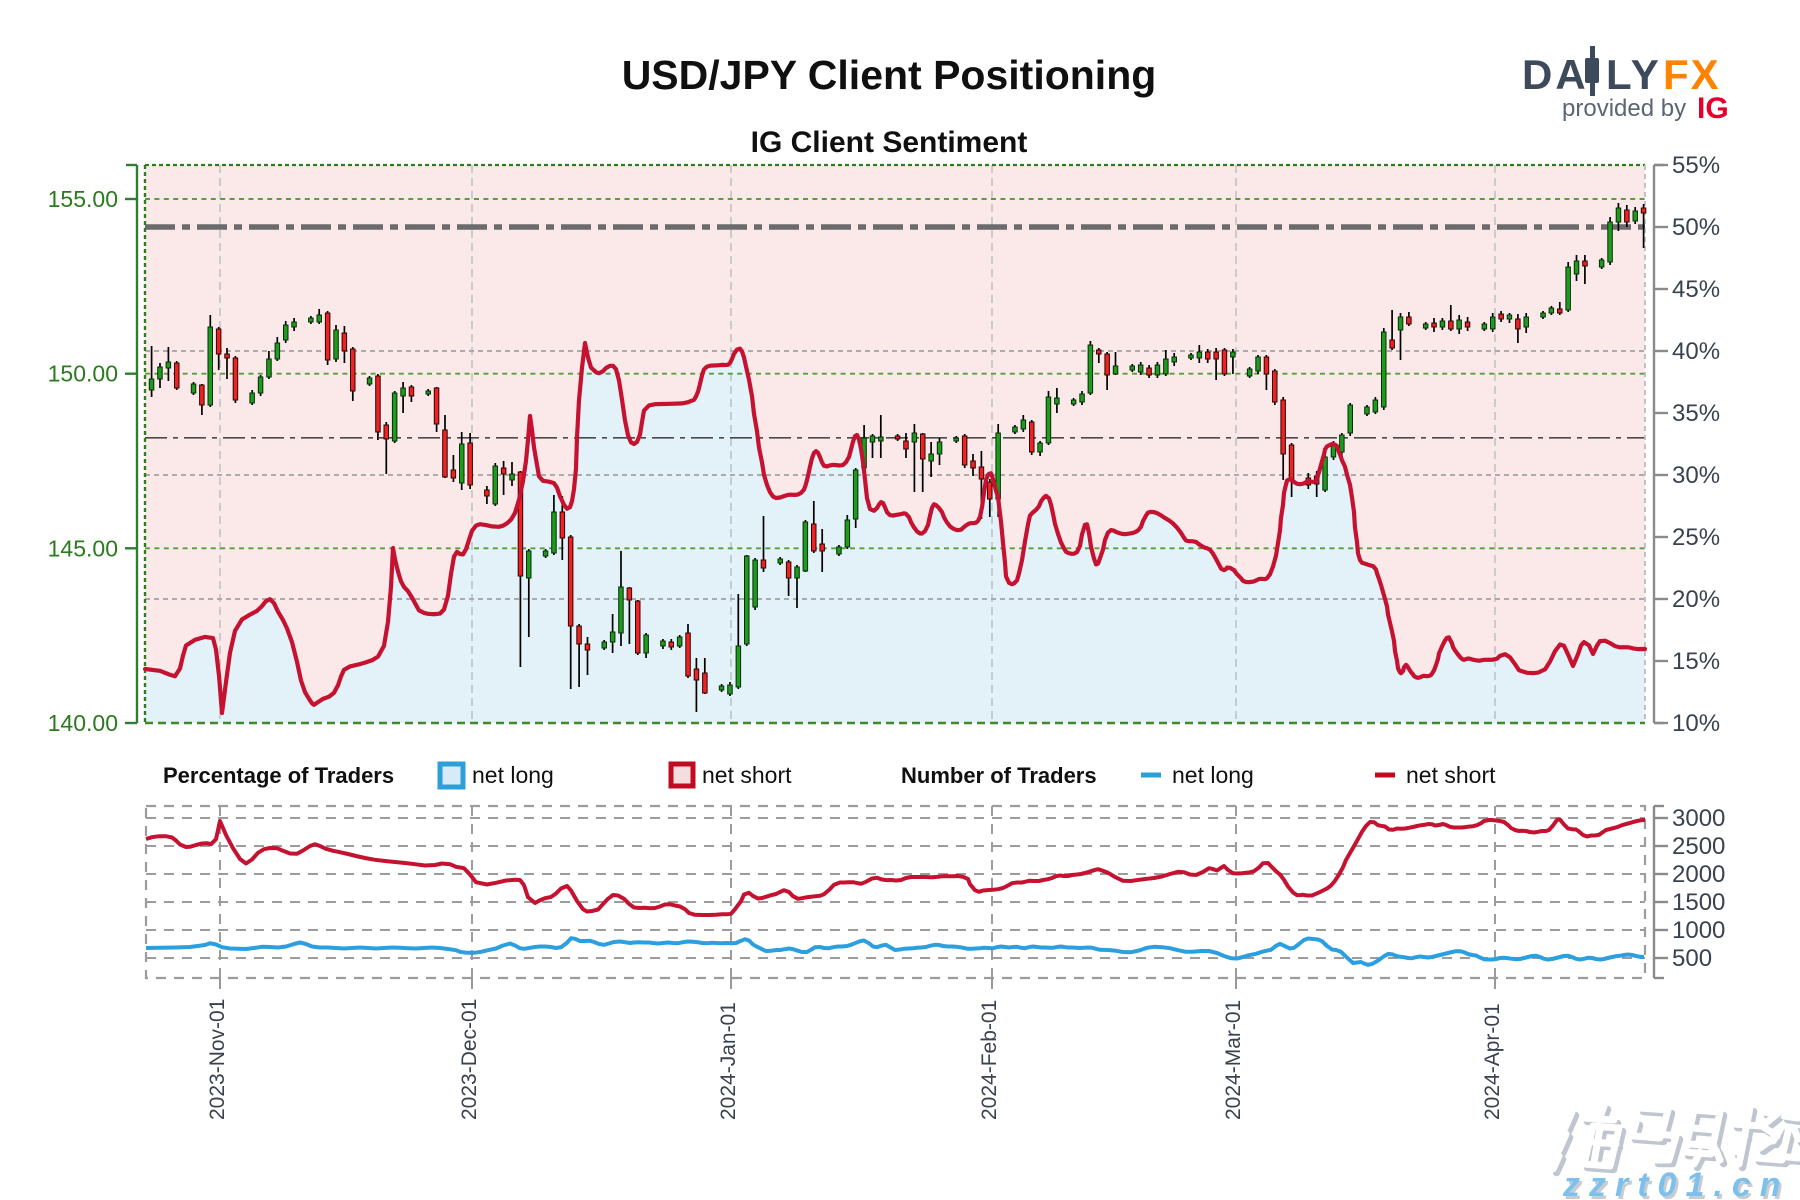  What do you see at coordinates (1696, 661) in the screenshot?
I see `svg-text: 15%` at bounding box center [1696, 661].